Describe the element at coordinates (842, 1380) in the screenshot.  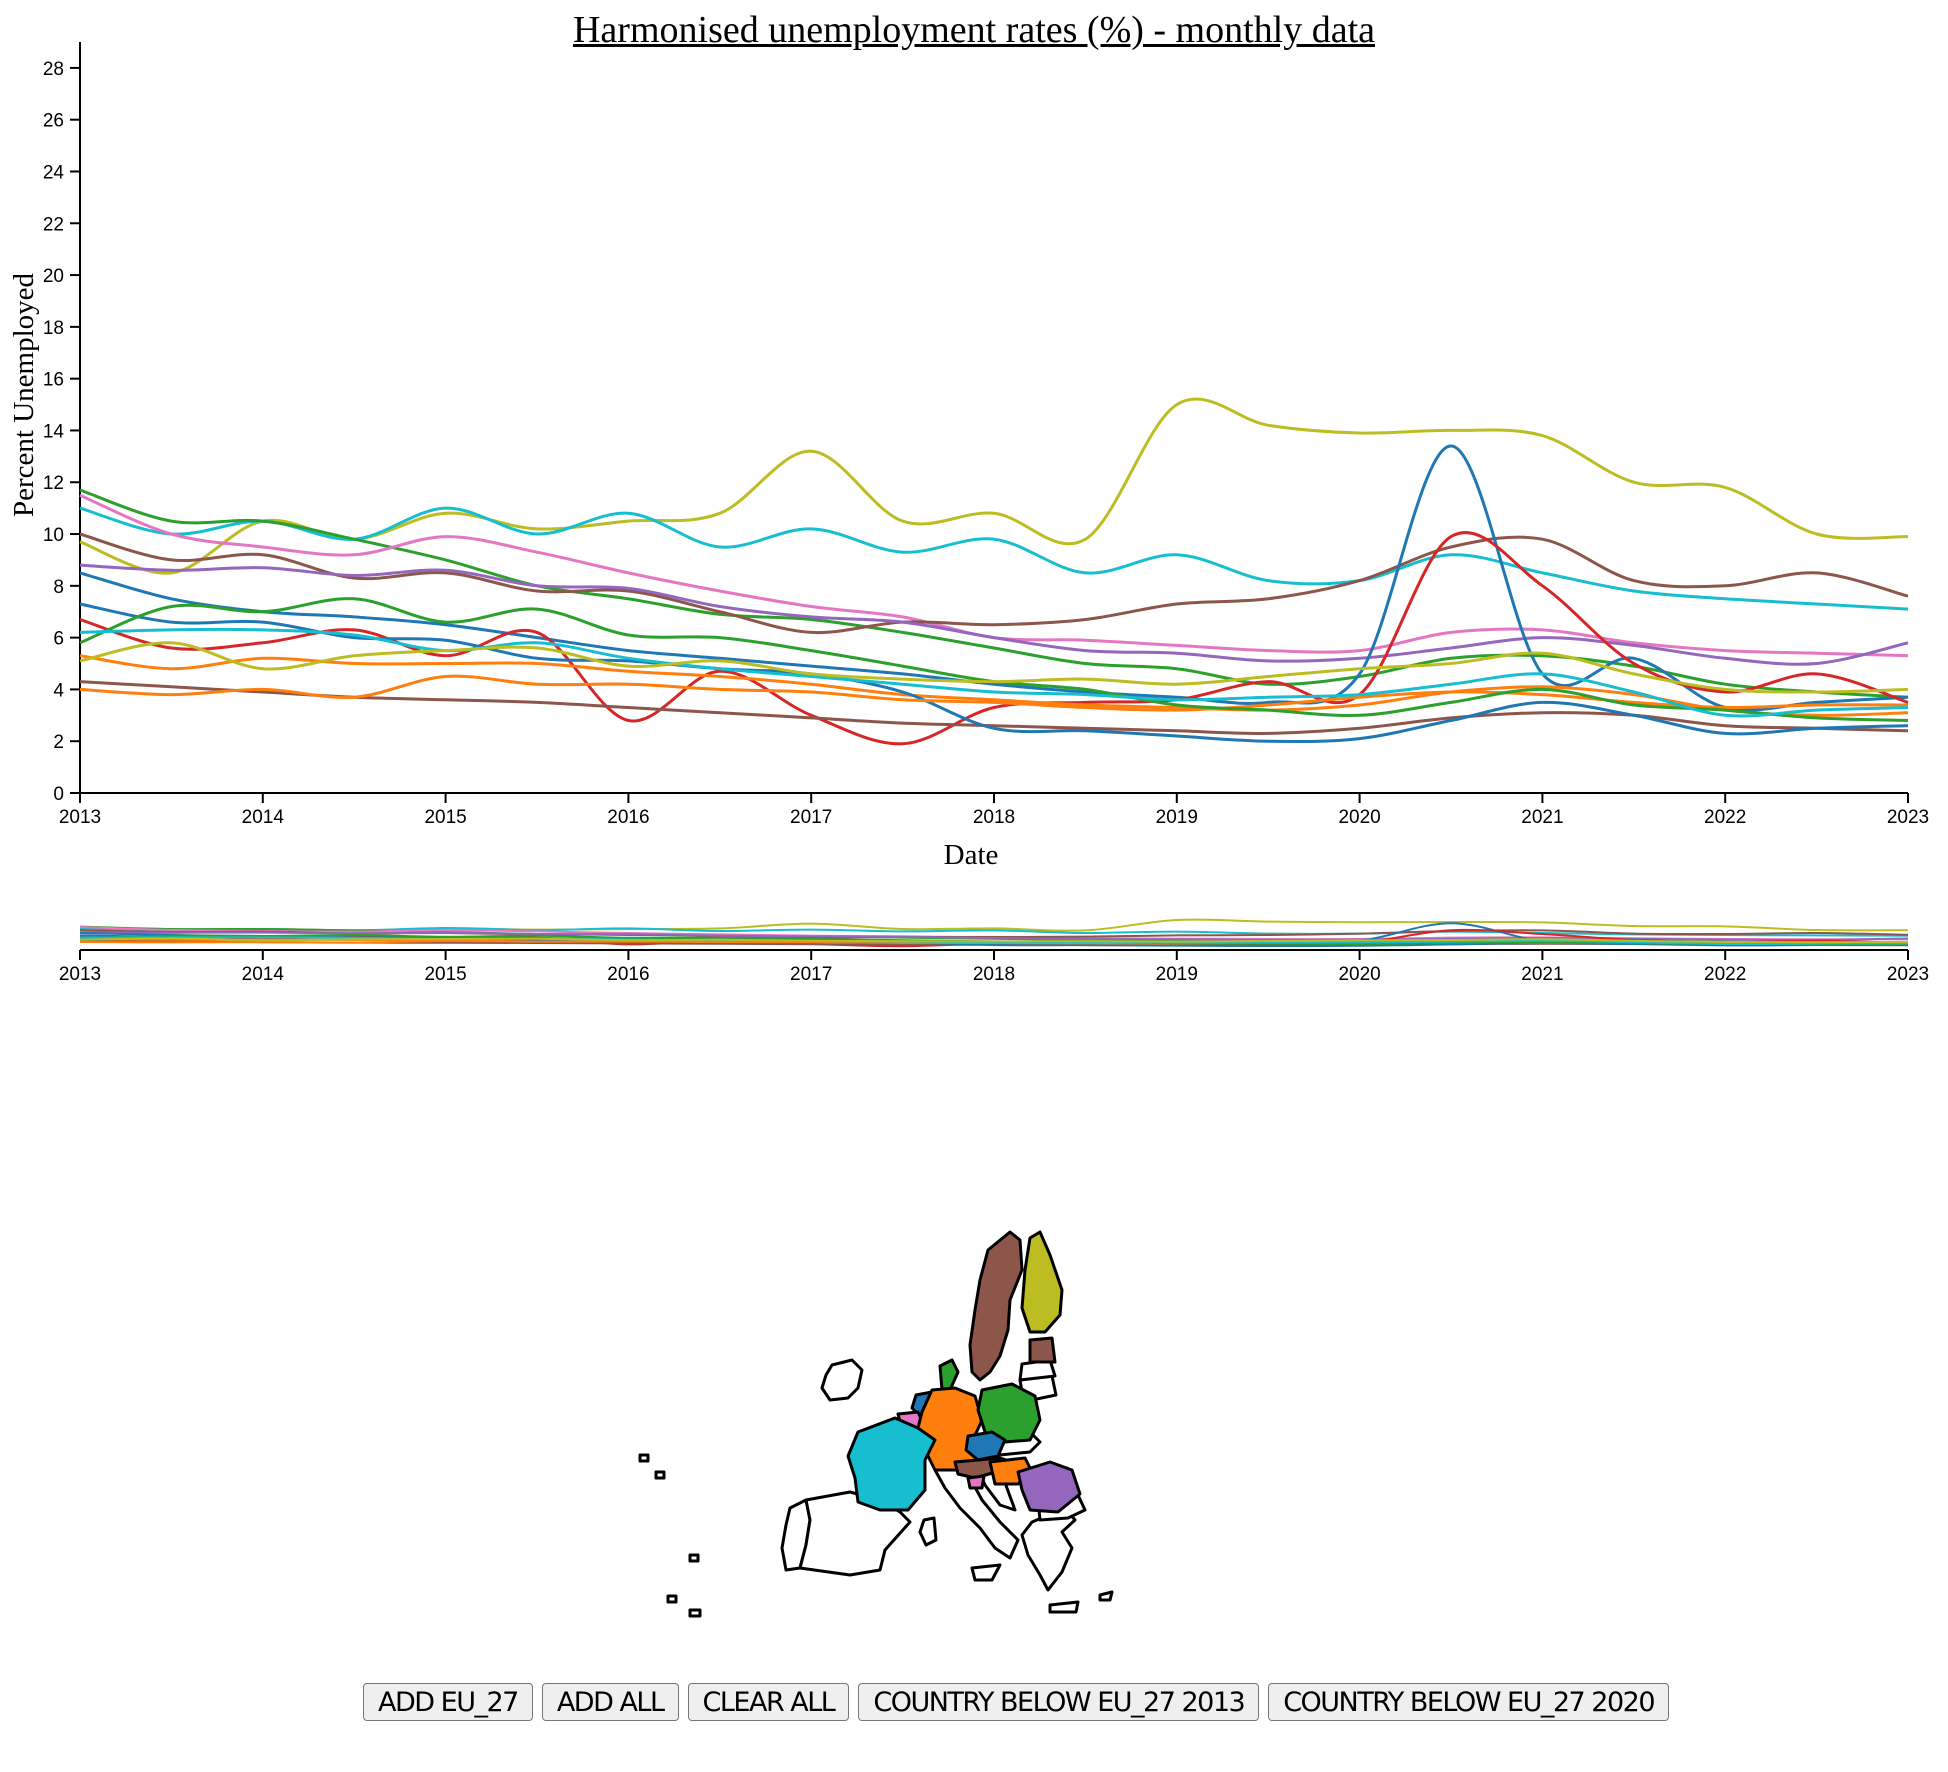
I see `map-country-ireland` at that location.